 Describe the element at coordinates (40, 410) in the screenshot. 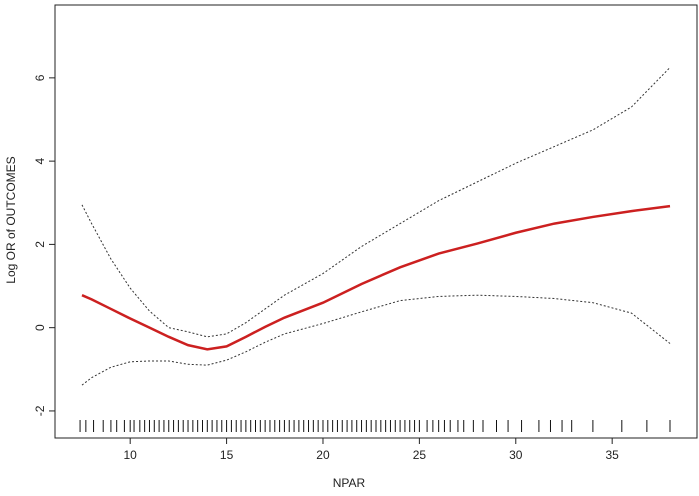

I see `y-tick-label: -2` at that location.